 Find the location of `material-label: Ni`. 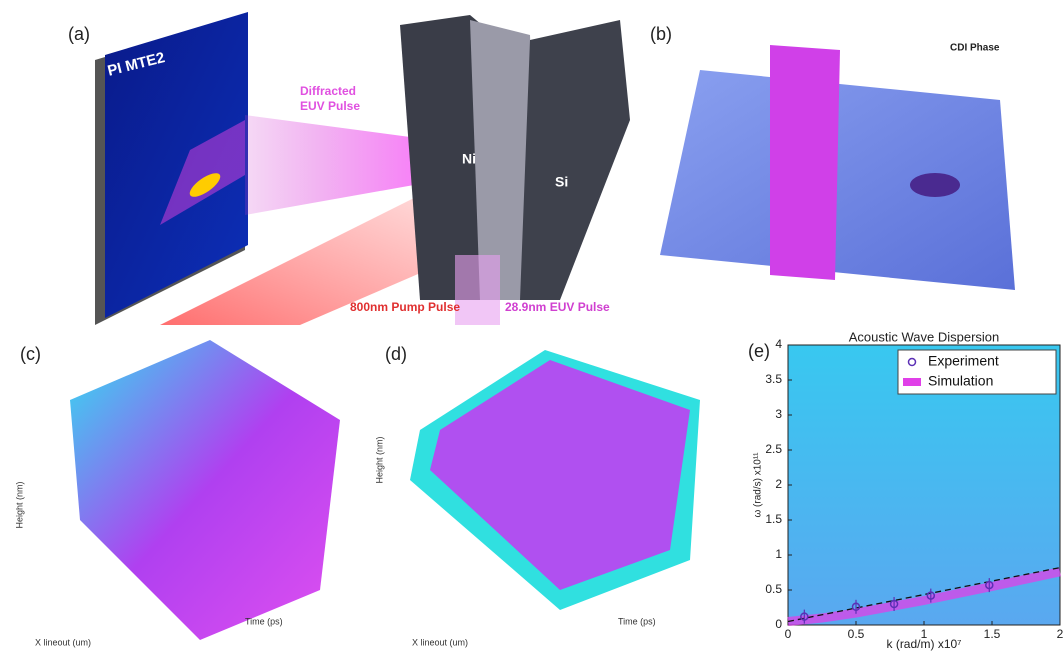

material-label: Ni is located at coordinates (469, 159).